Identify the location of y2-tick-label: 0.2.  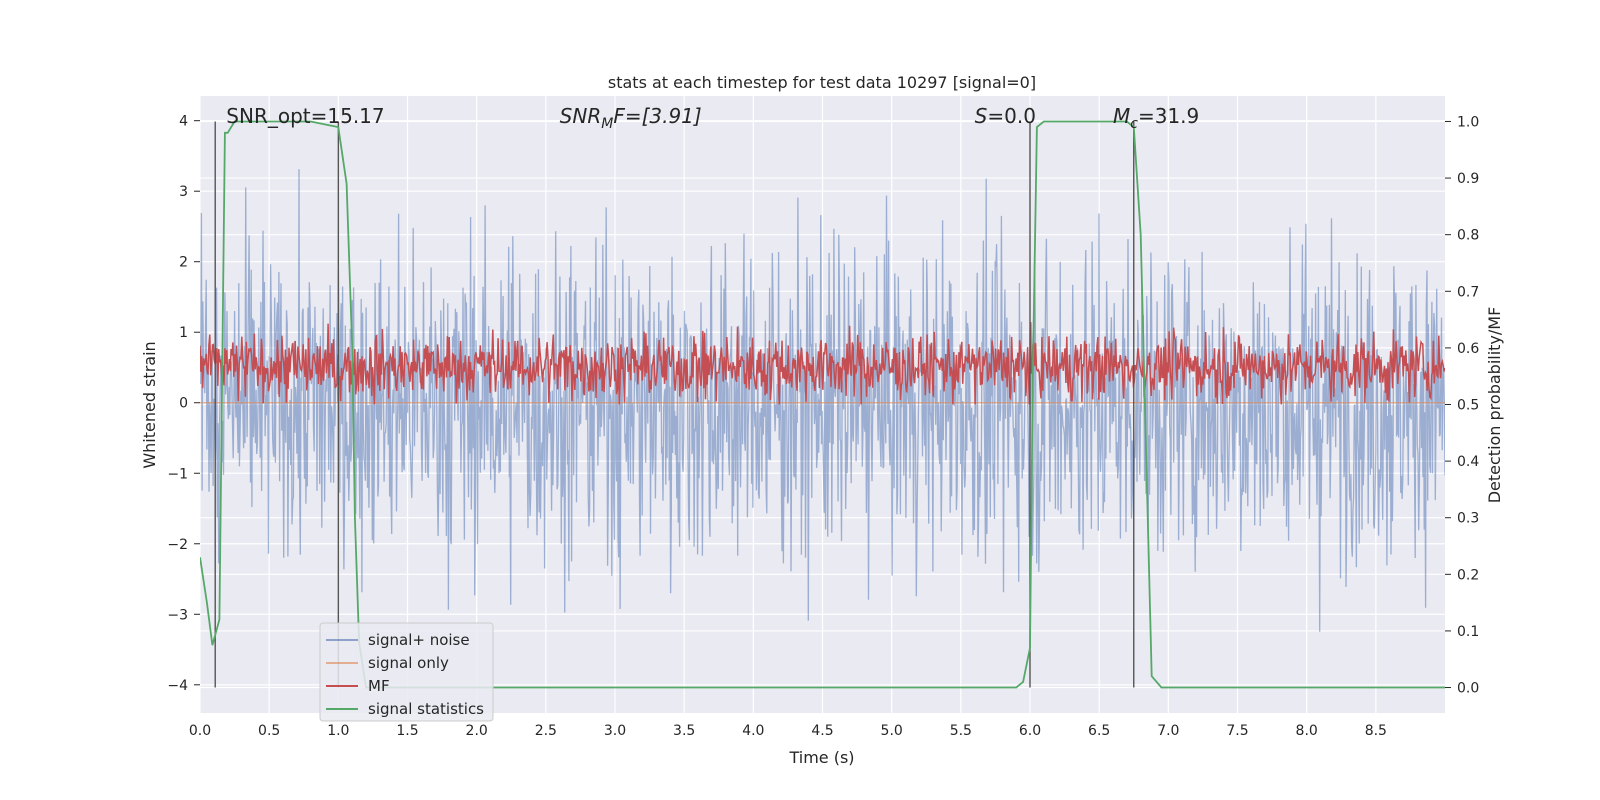
(1468, 575).